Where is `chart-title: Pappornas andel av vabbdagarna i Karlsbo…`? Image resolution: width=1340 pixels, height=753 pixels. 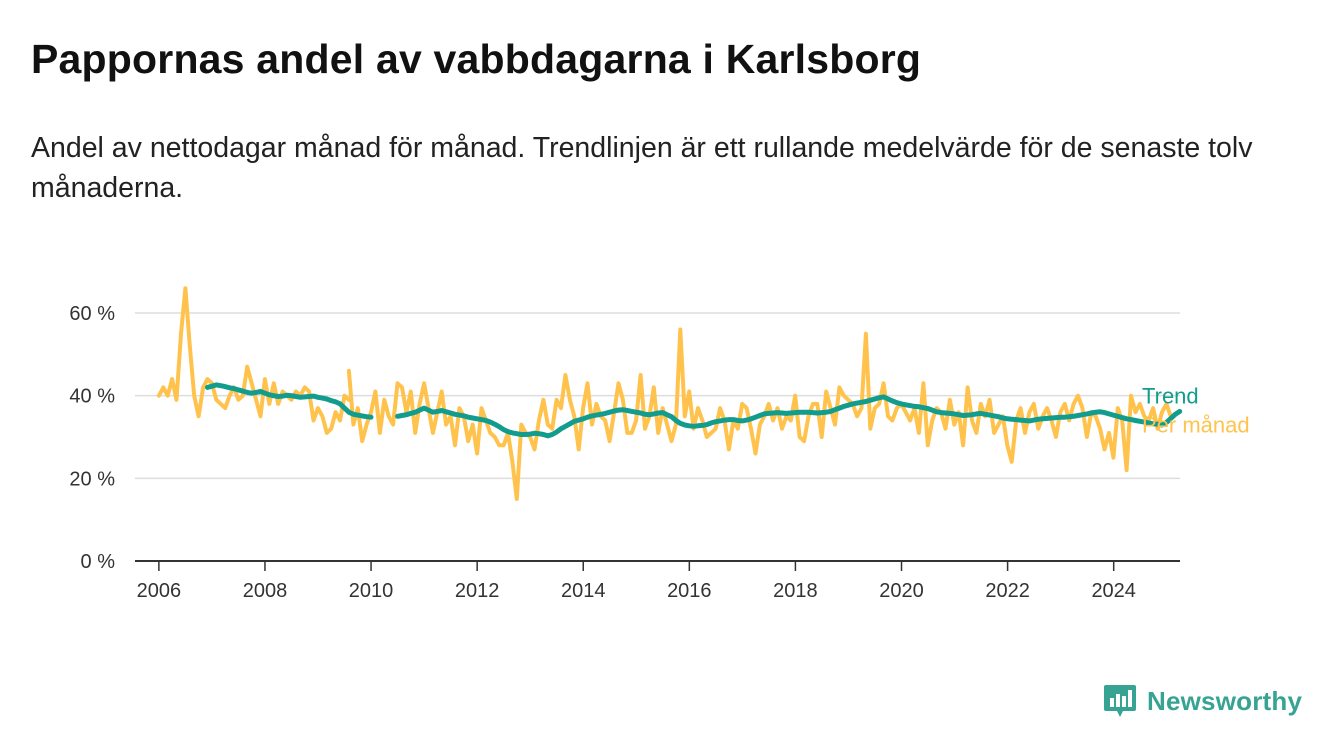 chart-title: Pappornas andel av vabbdagarna i Karlsbo… is located at coordinates (476, 59).